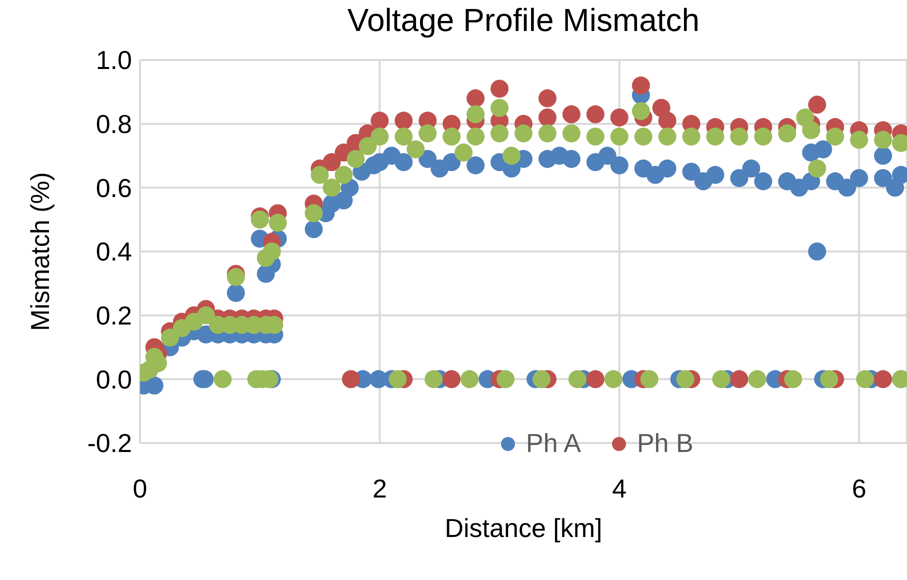  I want to click on y-tick-label: 0.8, so click(114, 124).